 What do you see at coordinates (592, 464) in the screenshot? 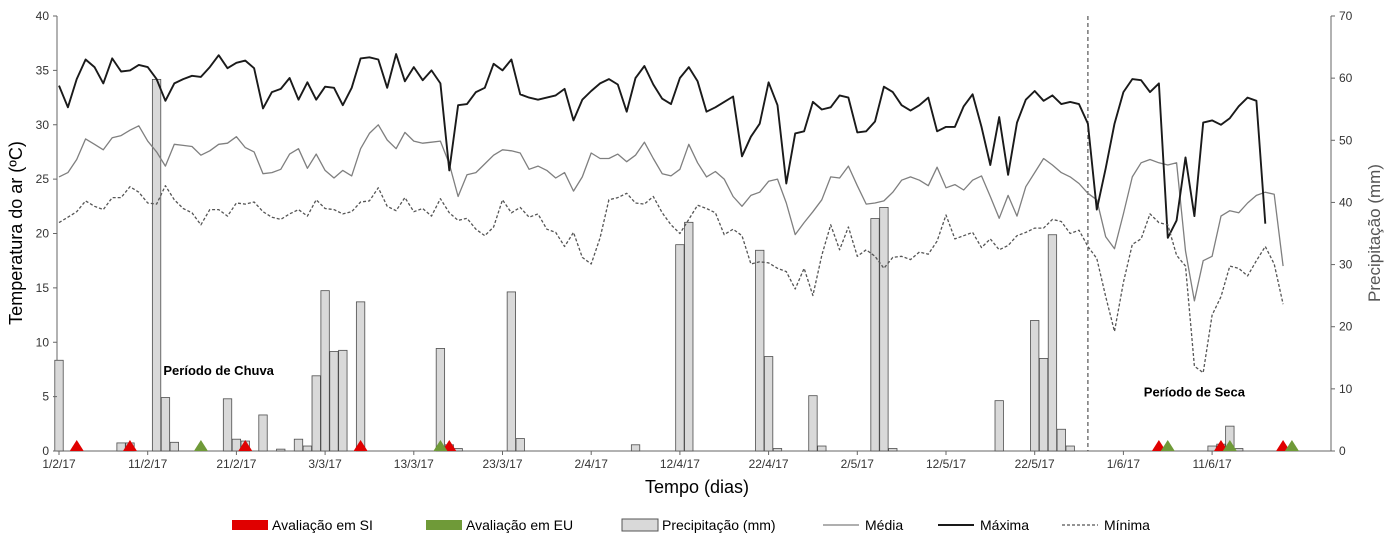
I see `x-tick-label: 2/4/17` at bounding box center [592, 464].